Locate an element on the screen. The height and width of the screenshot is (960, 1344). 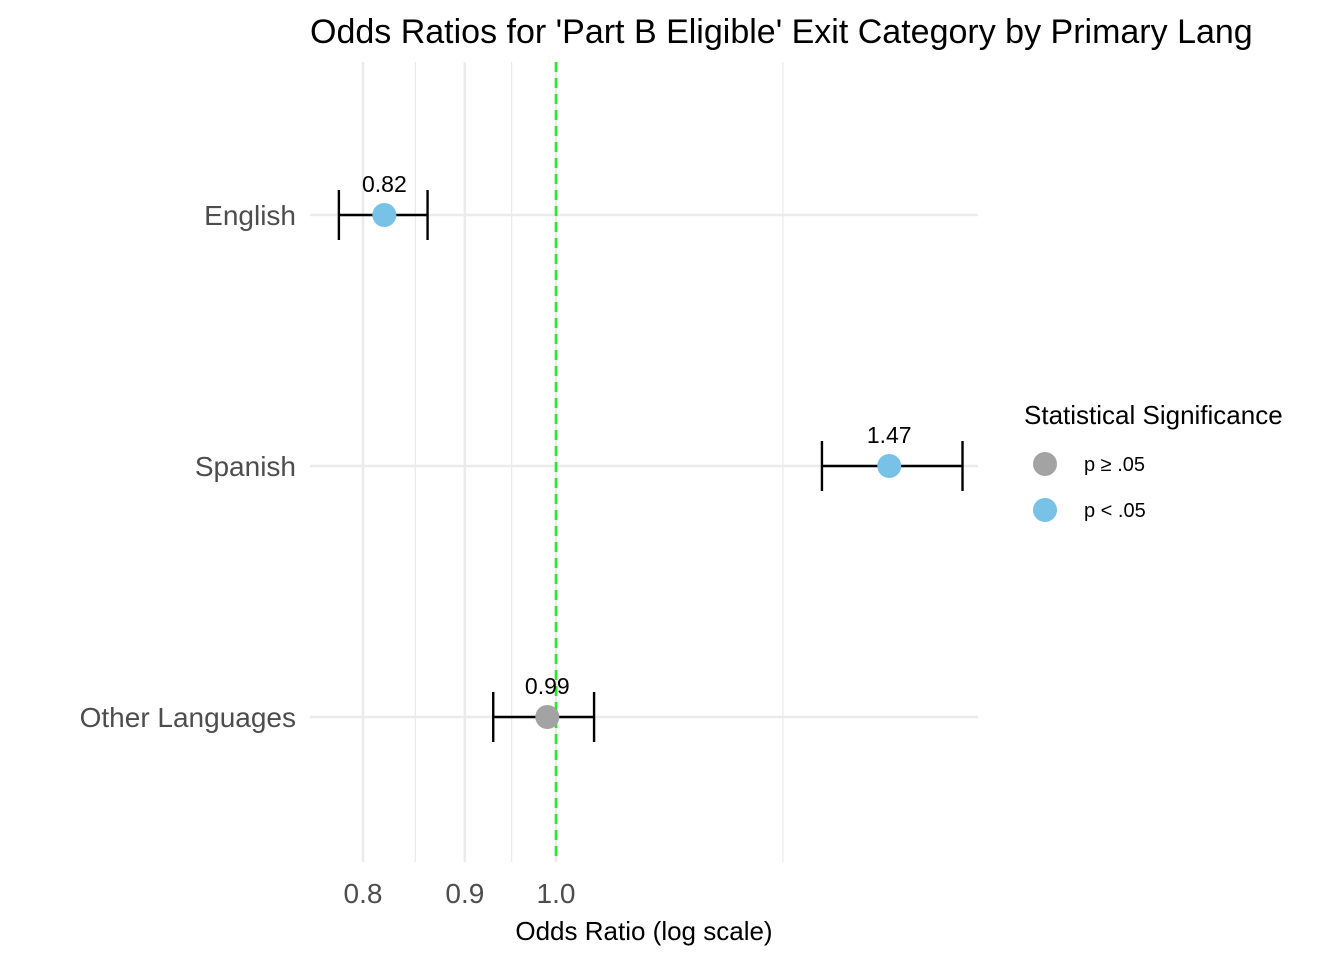
point-spanish is located at coordinates (889, 466).